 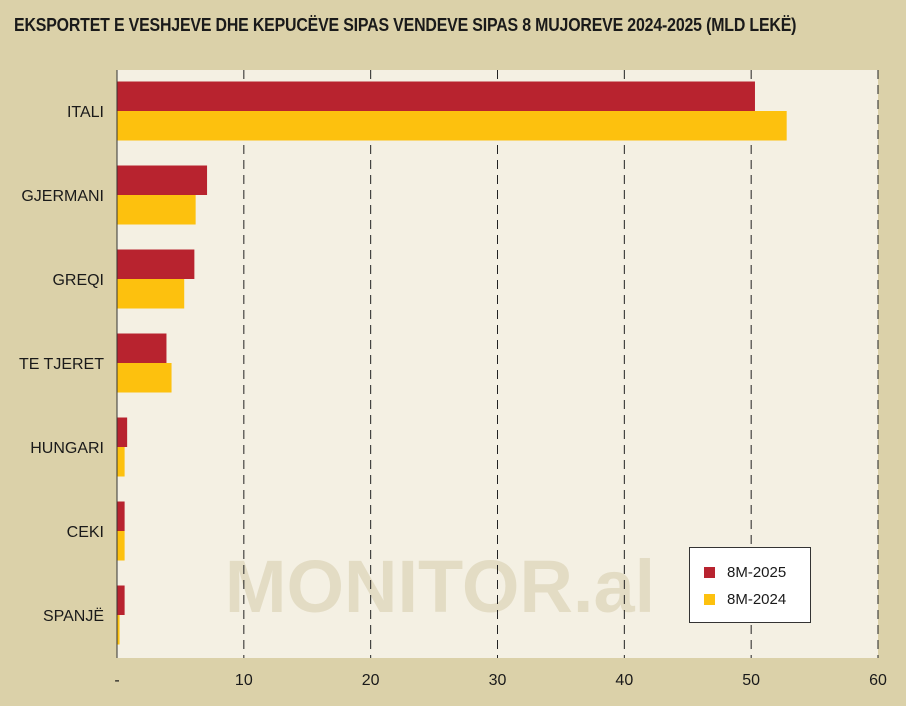 I want to click on x-axis-tick-labels: - 10 20 30 40 50 60, so click(x=500, y=680).